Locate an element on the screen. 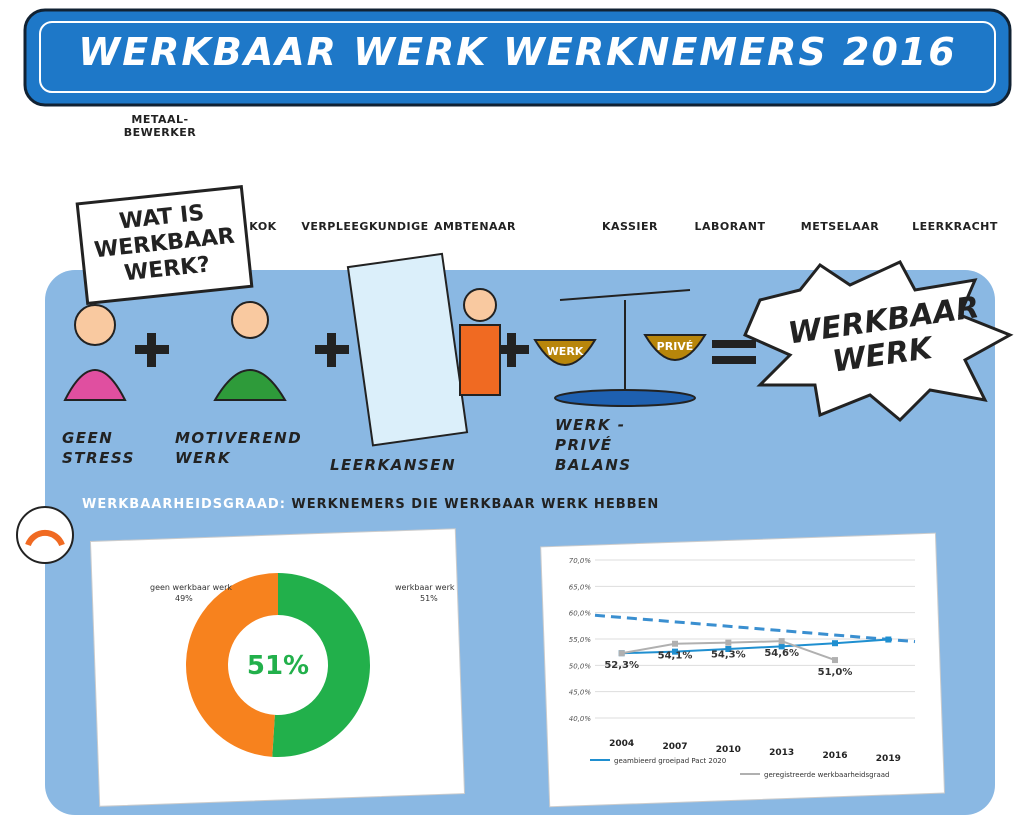 Image resolution: width=1023 pixels, height=820 pixels. y-tick-label: 55,0% is located at coordinates (580, 640).